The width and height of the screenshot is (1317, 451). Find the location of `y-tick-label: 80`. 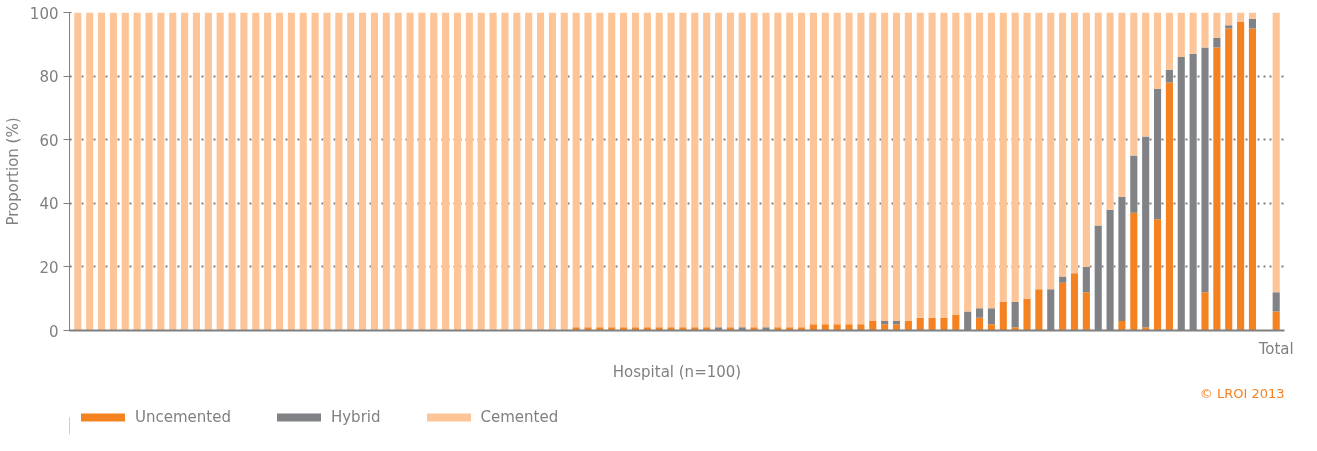

y-tick-label: 80 is located at coordinates (49, 77).